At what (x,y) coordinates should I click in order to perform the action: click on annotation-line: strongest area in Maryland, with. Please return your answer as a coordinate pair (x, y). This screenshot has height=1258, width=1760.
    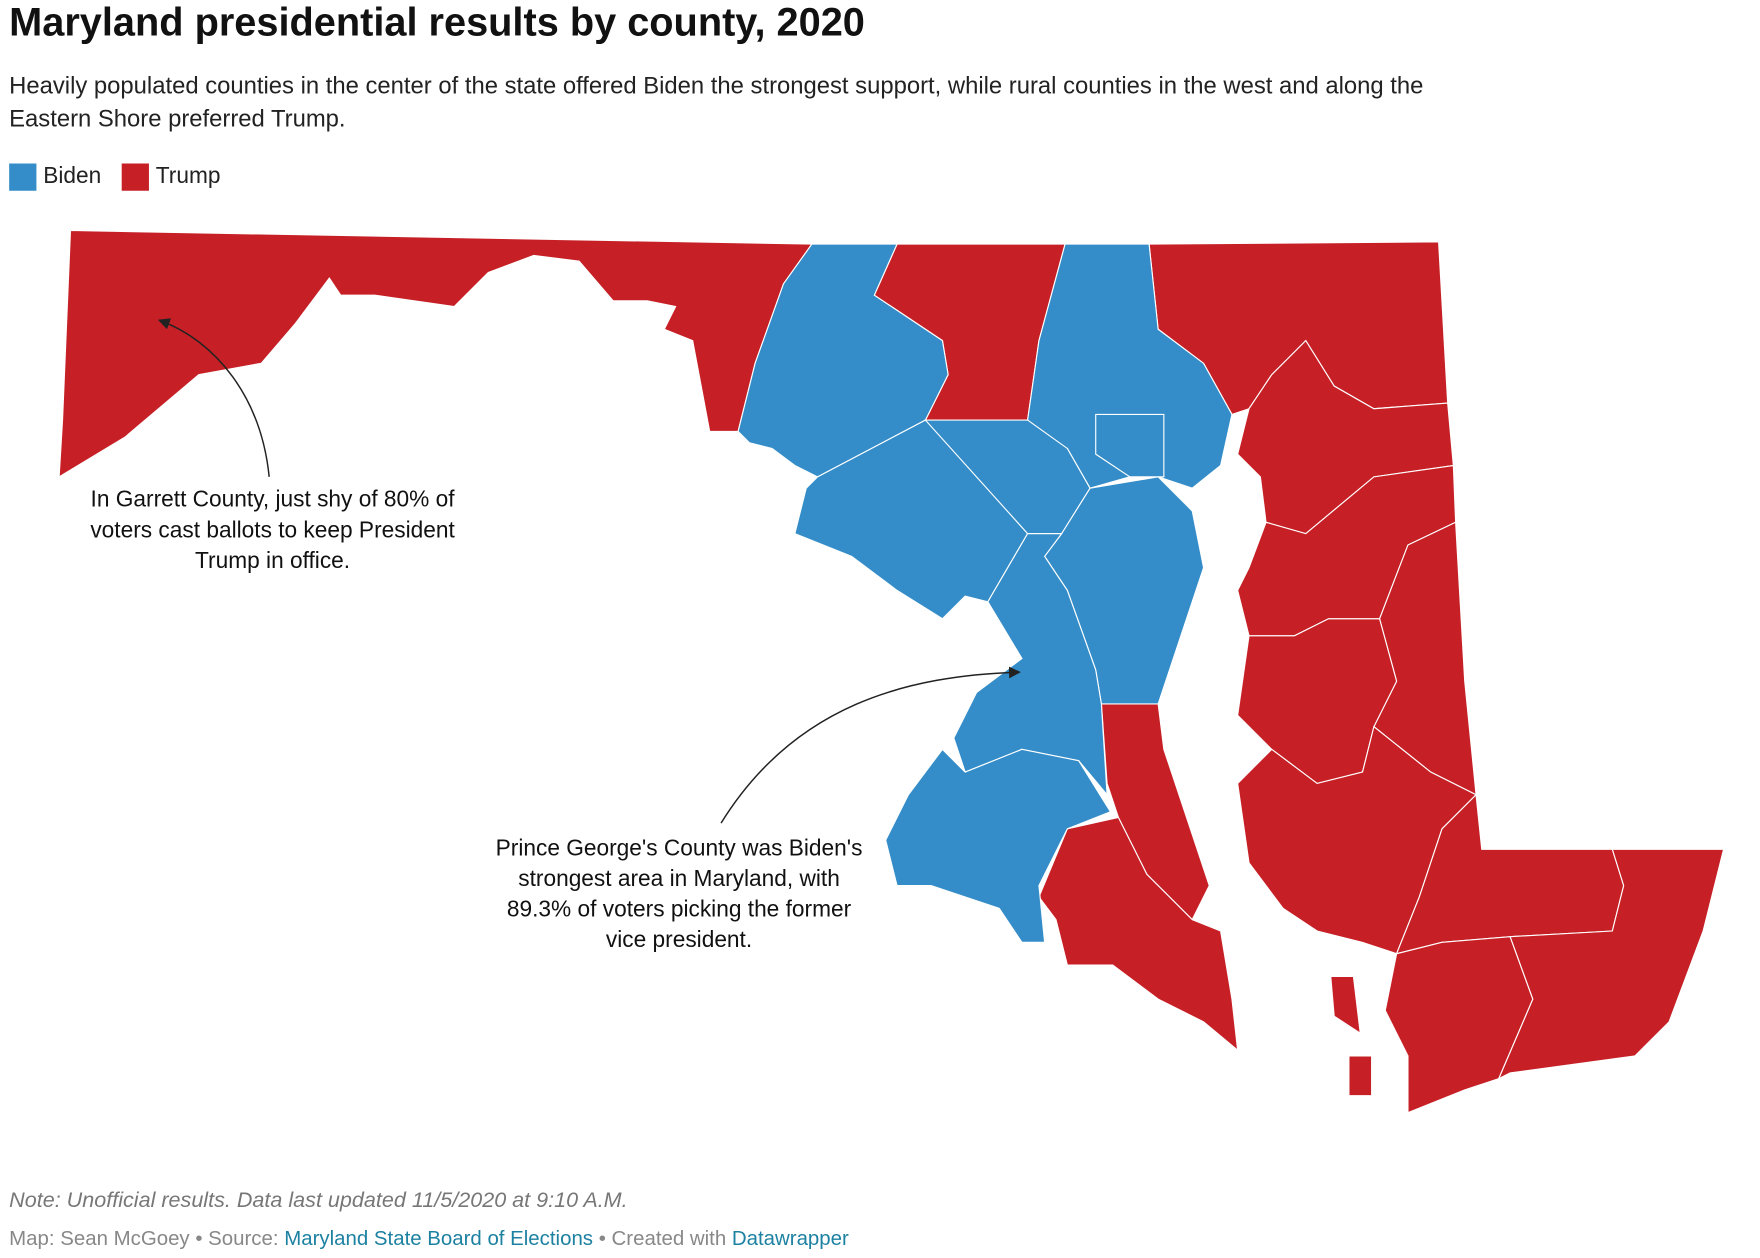
    Looking at the image, I should click on (679, 878).